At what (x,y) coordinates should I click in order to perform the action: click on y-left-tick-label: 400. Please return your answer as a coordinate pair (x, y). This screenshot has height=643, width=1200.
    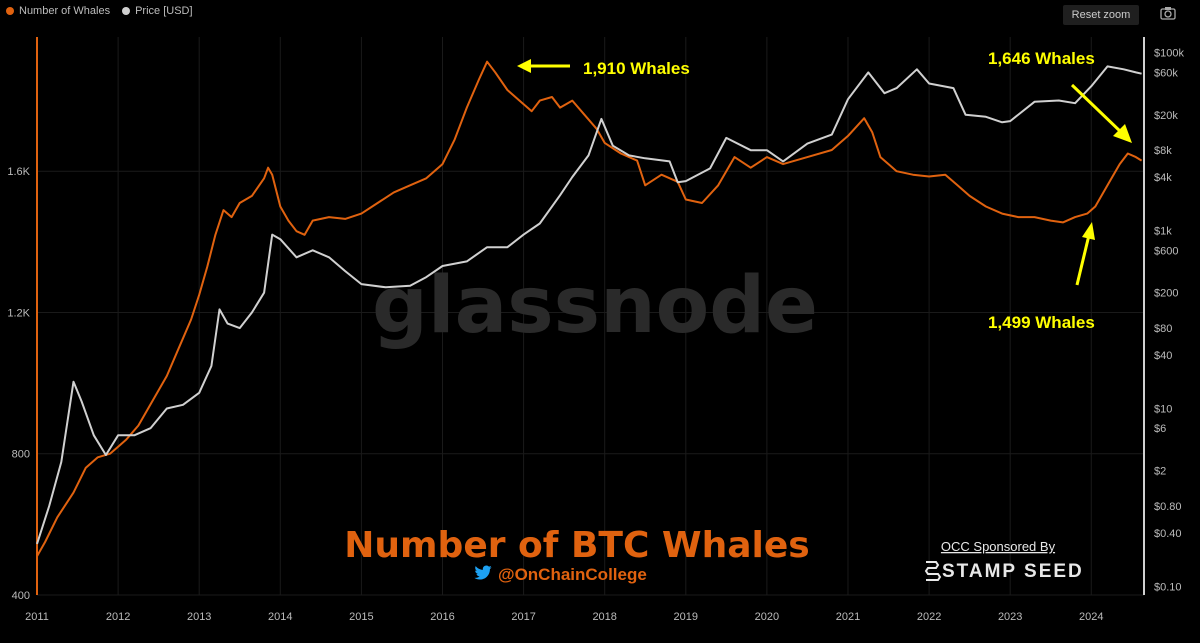
    Looking at the image, I should click on (21, 596).